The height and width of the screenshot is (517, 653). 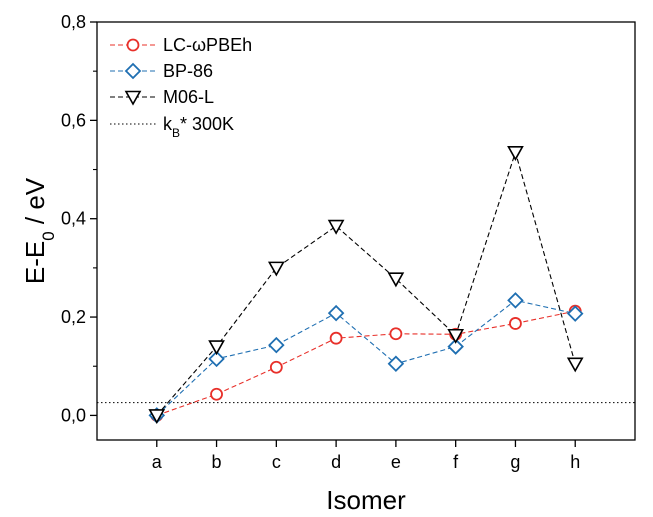 I want to click on x-axis-title: Isomer, so click(x=366, y=500).